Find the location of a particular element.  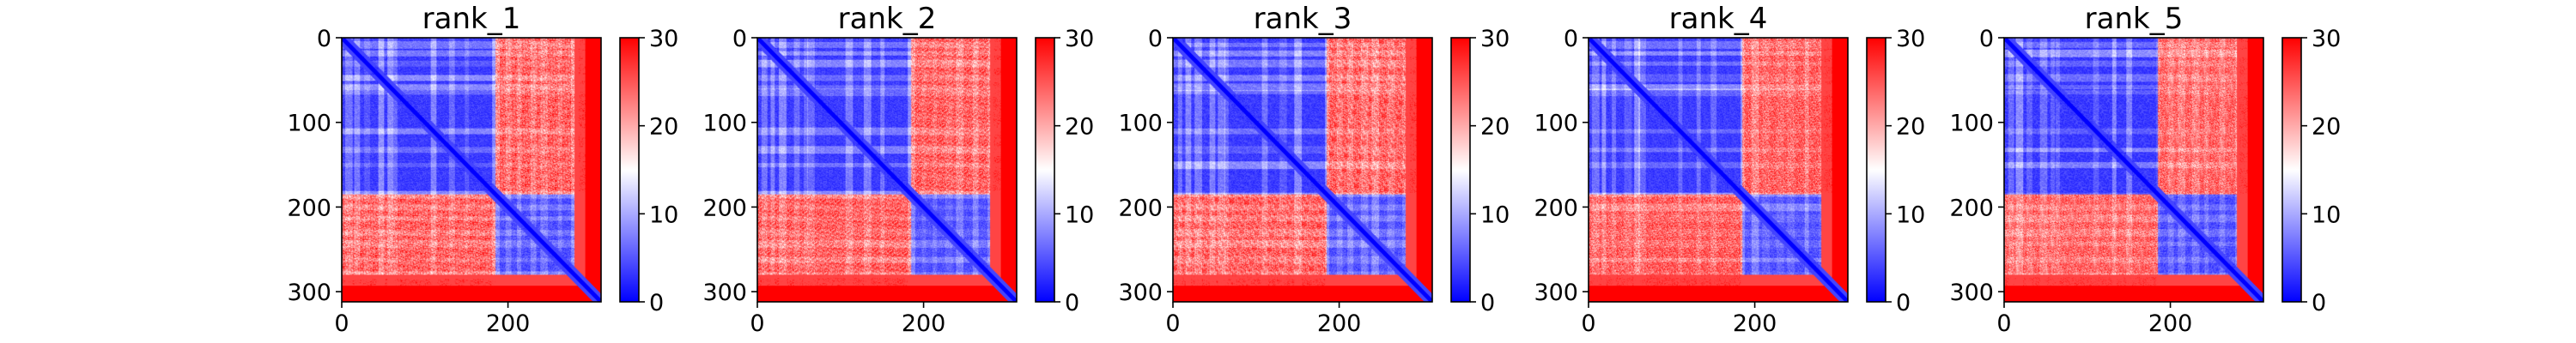

panel-title: rank_3 is located at coordinates (1303, 19).